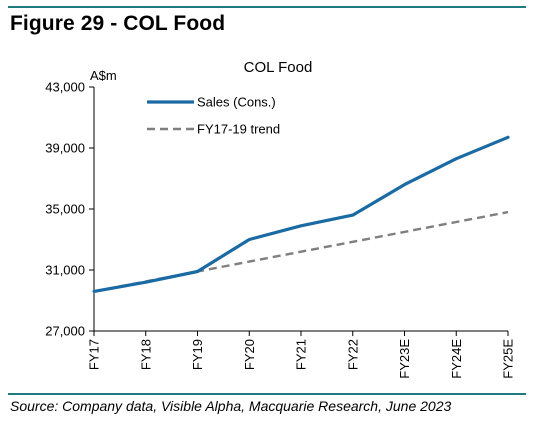  I want to click on x-tick-label: FY24E, so click(456, 359).